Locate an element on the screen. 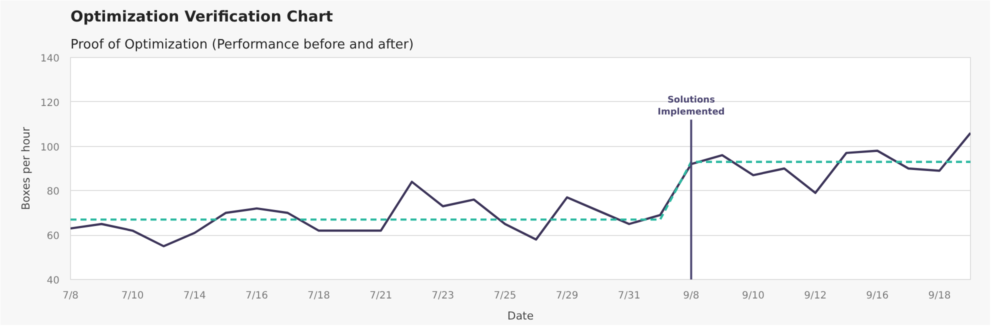 This screenshot has height=333, width=1000. x-tick-label: 7/16 is located at coordinates (256, 296).